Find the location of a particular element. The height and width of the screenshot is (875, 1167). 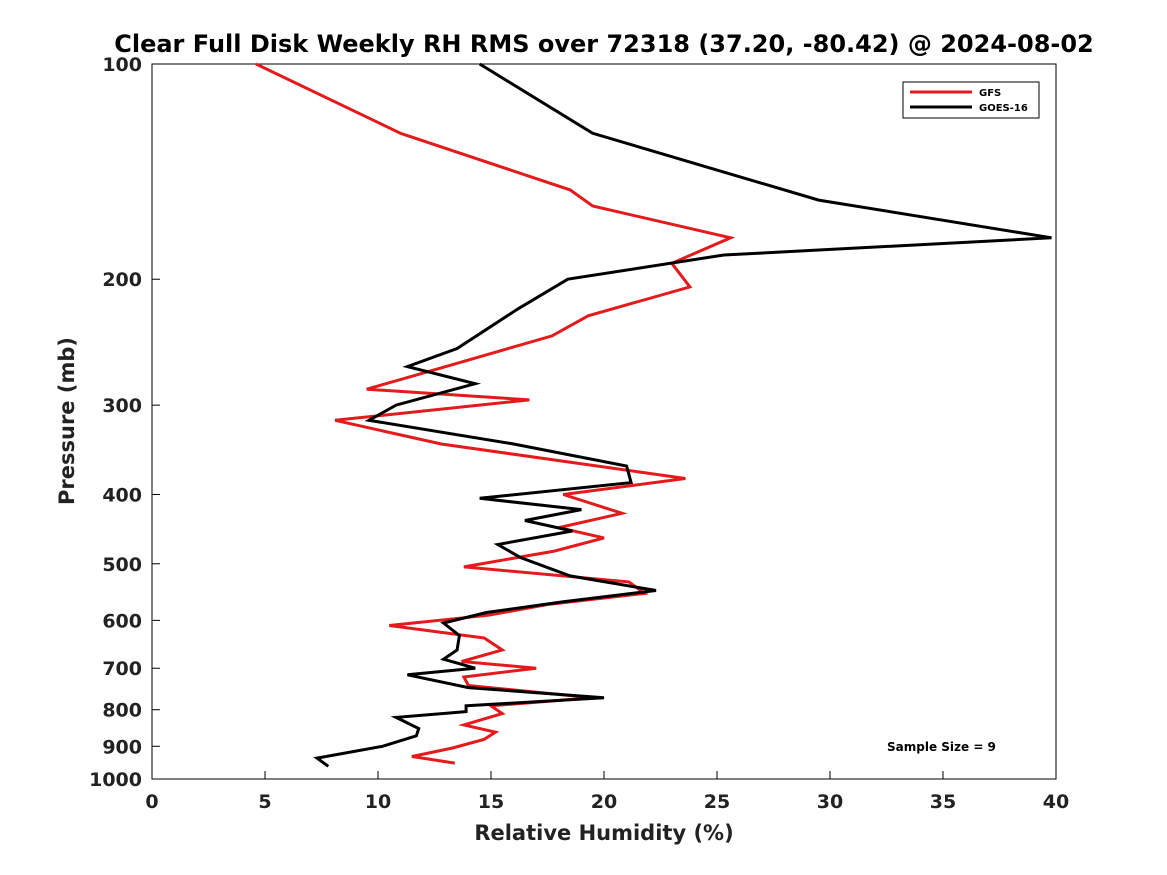

x-tick-label: 10 is located at coordinates (378, 802).